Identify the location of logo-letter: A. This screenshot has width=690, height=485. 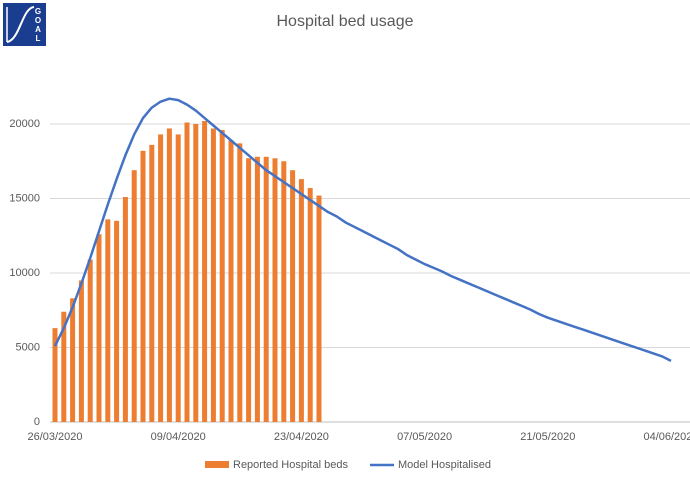
(38, 29).